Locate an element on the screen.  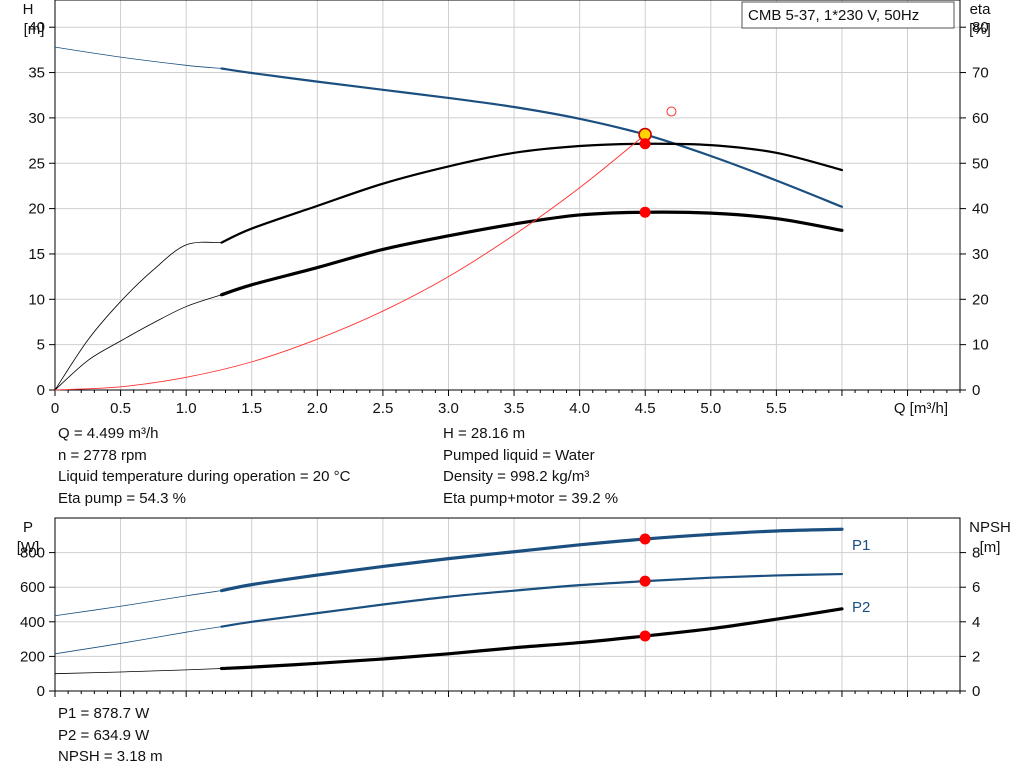
x-tick-label: 2.0 is located at coordinates (317, 408).